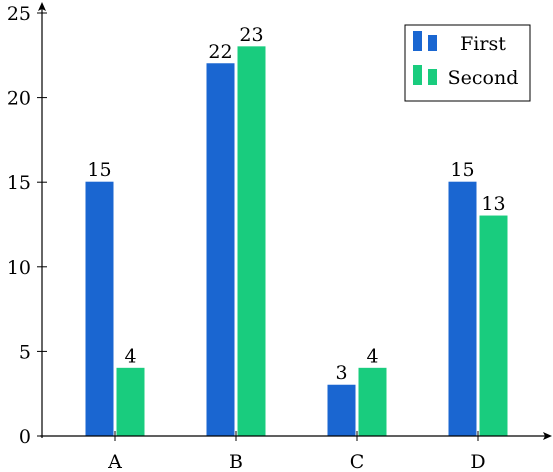  Describe the element at coordinates (236, 461) in the screenshot. I see `x-tick-label: B` at that location.